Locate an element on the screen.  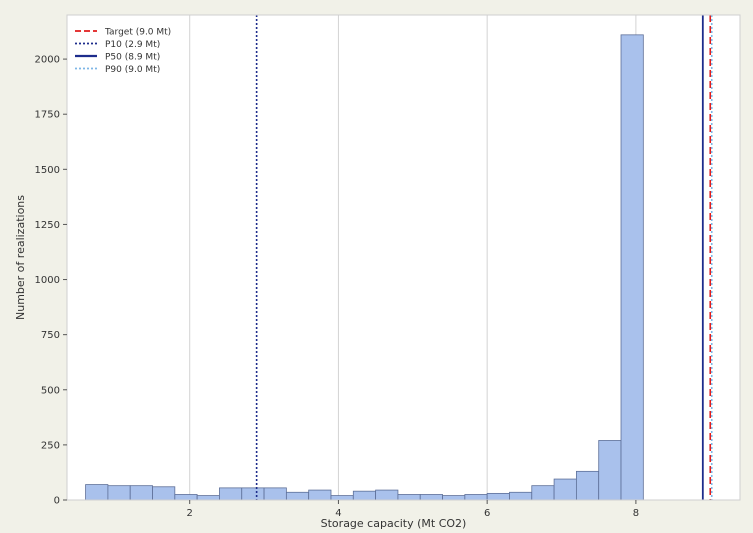
x-tick-label: 8 is located at coordinates (636, 513).